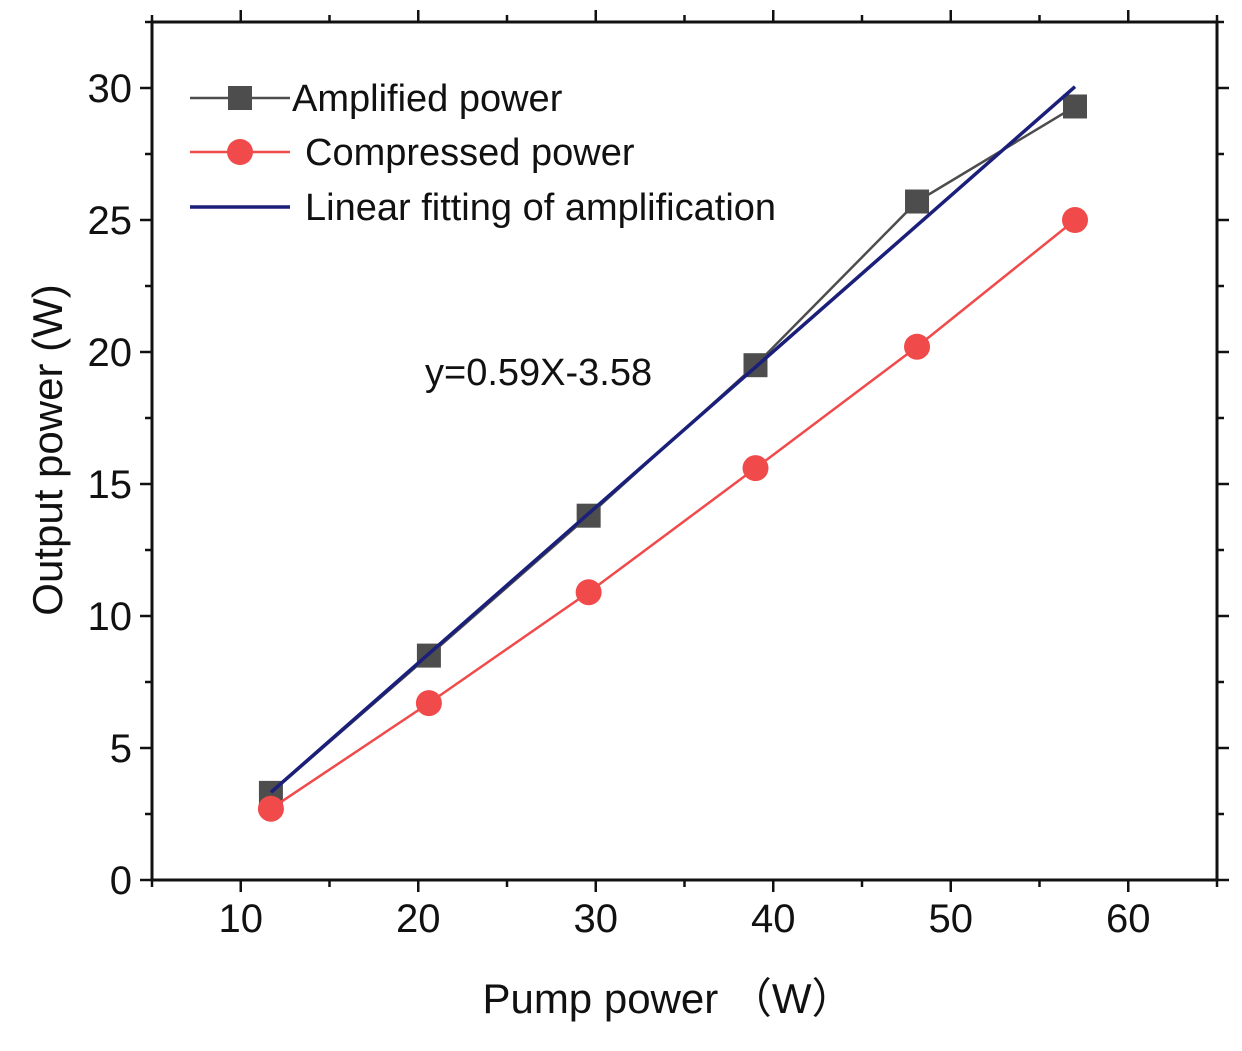 This screenshot has width=1242, height=1051. I want to click on legend-label: Compressed power, so click(470, 153).